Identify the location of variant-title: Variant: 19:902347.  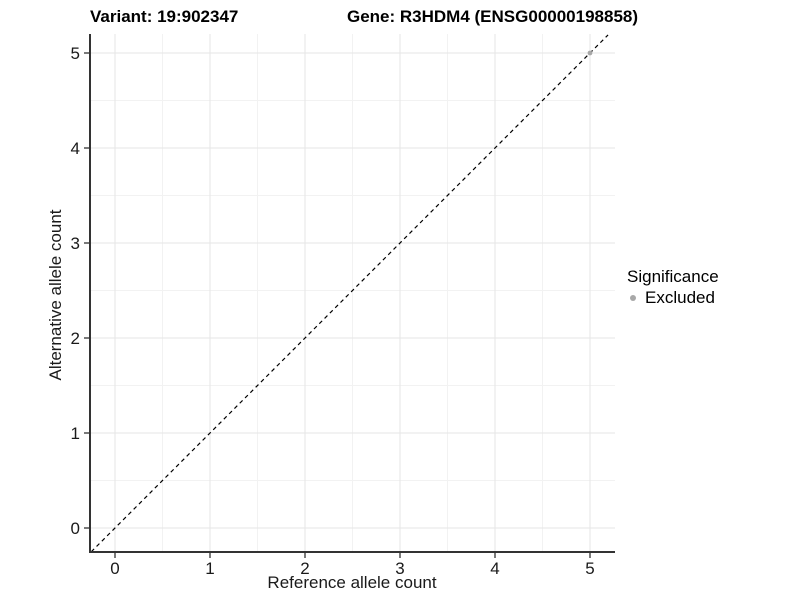
(164, 16).